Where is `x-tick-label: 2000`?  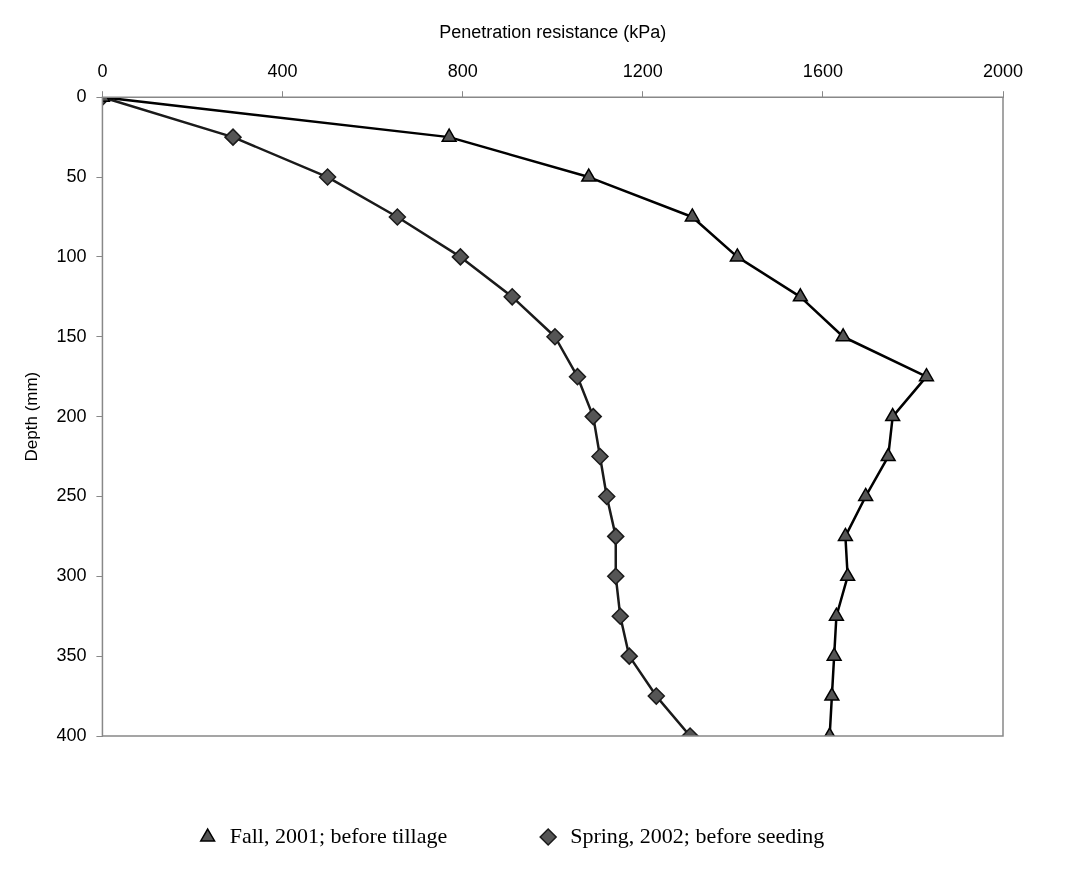
x-tick-label: 2000 is located at coordinates (1003, 71).